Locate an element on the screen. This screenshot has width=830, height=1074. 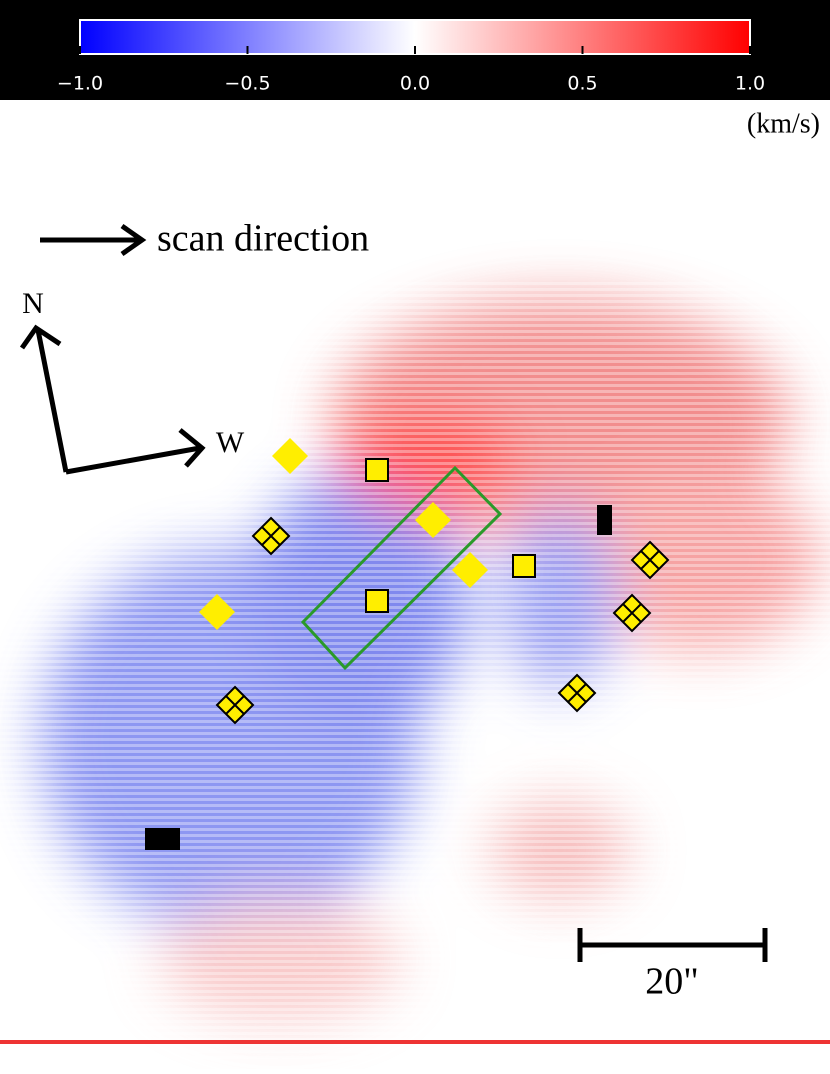
colorbar-tick-label: −0.5 is located at coordinates (247, 84).